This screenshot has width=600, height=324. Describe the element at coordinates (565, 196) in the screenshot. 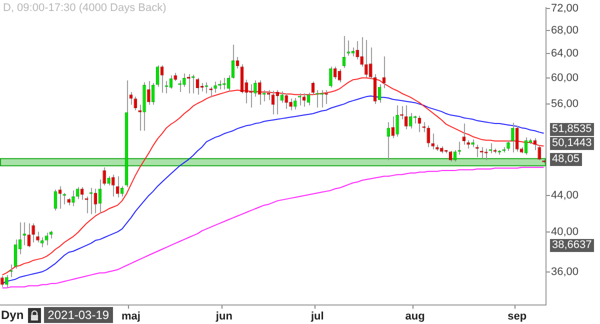

I see `y-tick-label: 44,00` at that location.